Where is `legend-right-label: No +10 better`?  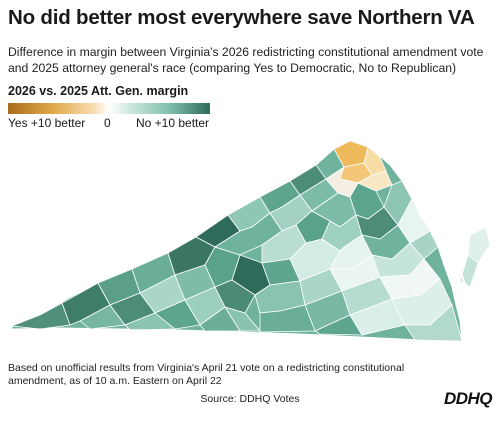
legend-right-label: No +10 better is located at coordinates (173, 123).